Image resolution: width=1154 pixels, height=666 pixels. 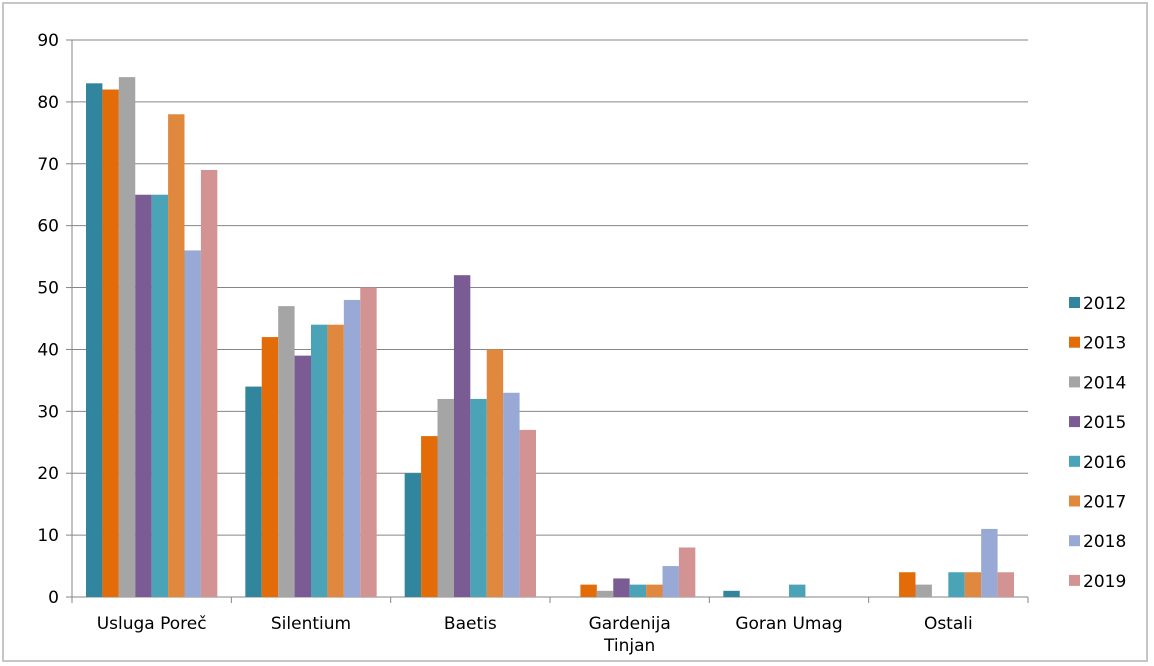 What do you see at coordinates (1074, 461) in the screenshot?
I see `legend-swatch-2016` at bounding box center [1074, 461].